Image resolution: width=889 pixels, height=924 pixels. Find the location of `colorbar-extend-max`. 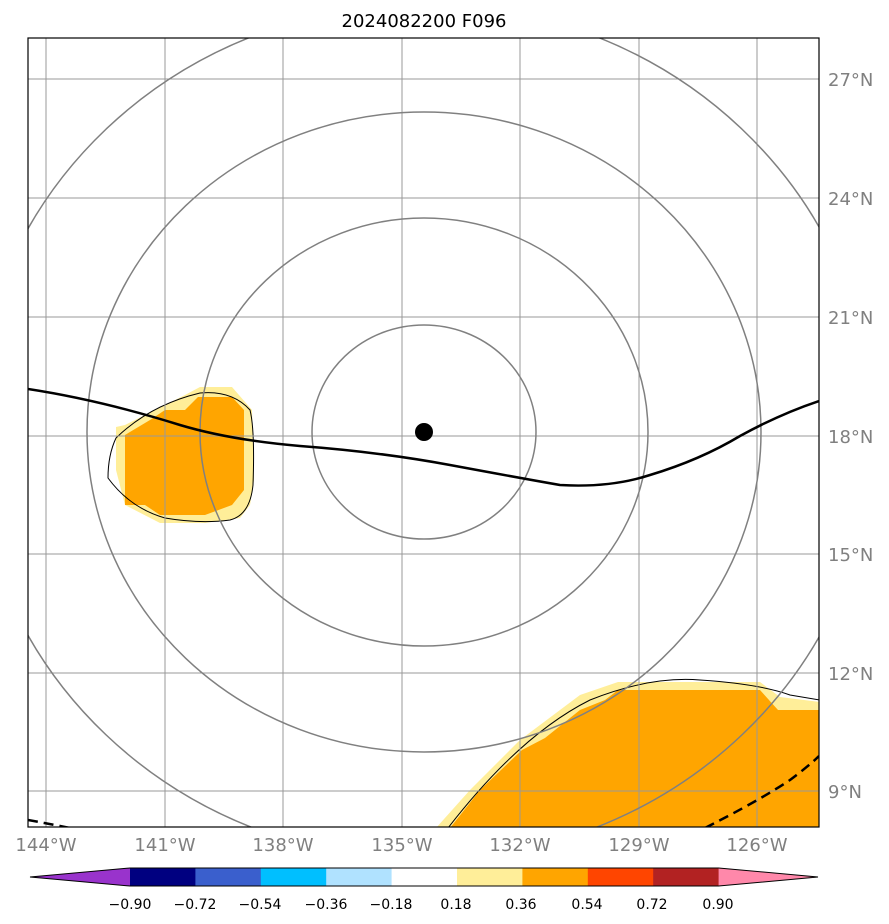

colorbar-extend-max is located at coordinates (768, 877).